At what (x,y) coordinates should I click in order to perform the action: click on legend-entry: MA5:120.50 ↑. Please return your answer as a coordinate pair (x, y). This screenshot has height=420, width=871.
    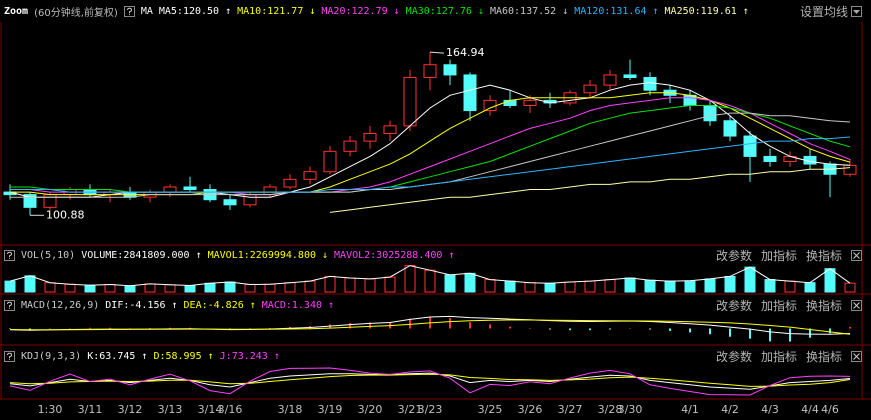
    Looking at the image, I should click on (195, 11).